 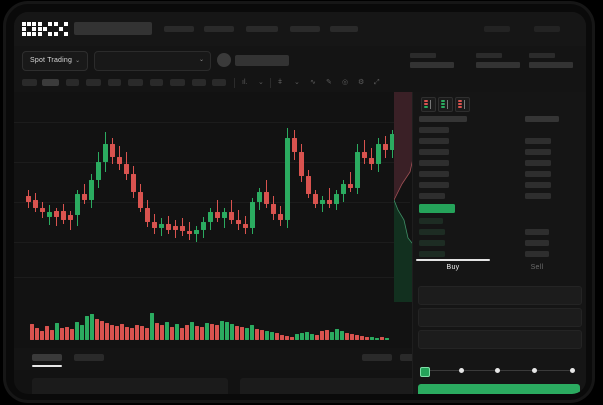 I want to click on tab-sell: Sell, so click(x=537, y=267).